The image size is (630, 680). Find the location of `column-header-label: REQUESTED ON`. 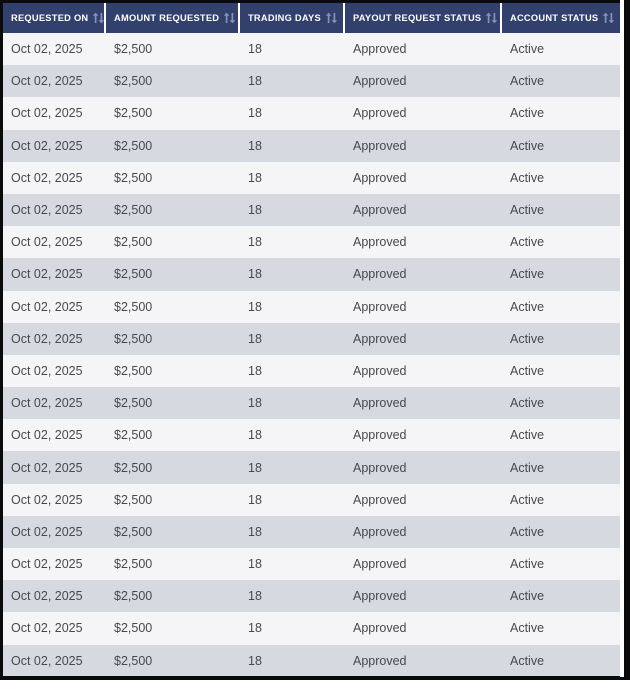

column-header-label: REQUESTED ON is located at coordinates (50, 18).